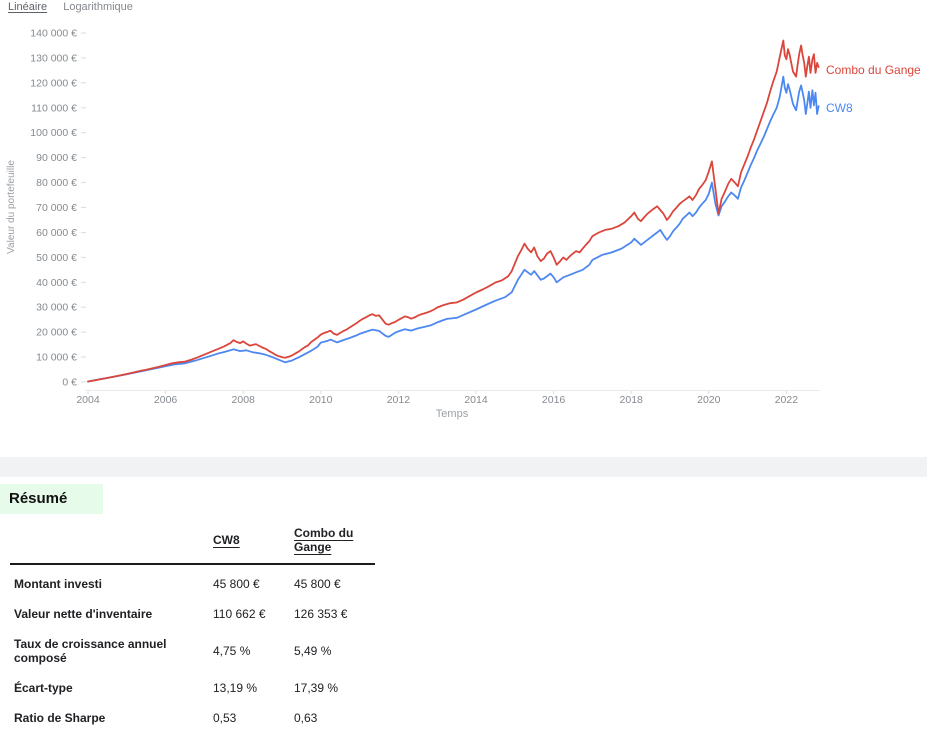 The image size is (927, 729). Describe the element at coordinates (709, 400) in the screenshot. I see `x-tick-label: 2020` at that location.